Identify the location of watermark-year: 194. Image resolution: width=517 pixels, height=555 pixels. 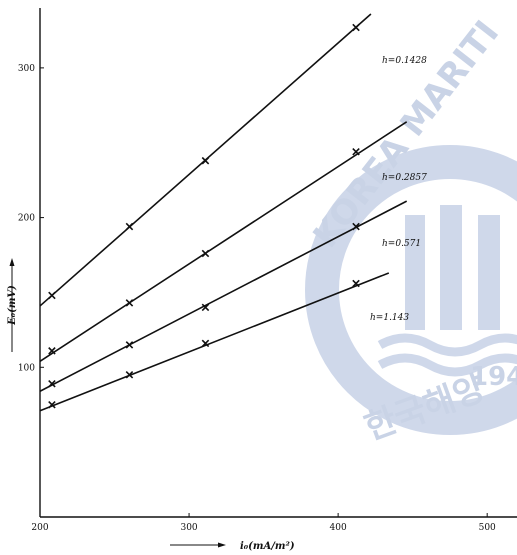
(493, 377).